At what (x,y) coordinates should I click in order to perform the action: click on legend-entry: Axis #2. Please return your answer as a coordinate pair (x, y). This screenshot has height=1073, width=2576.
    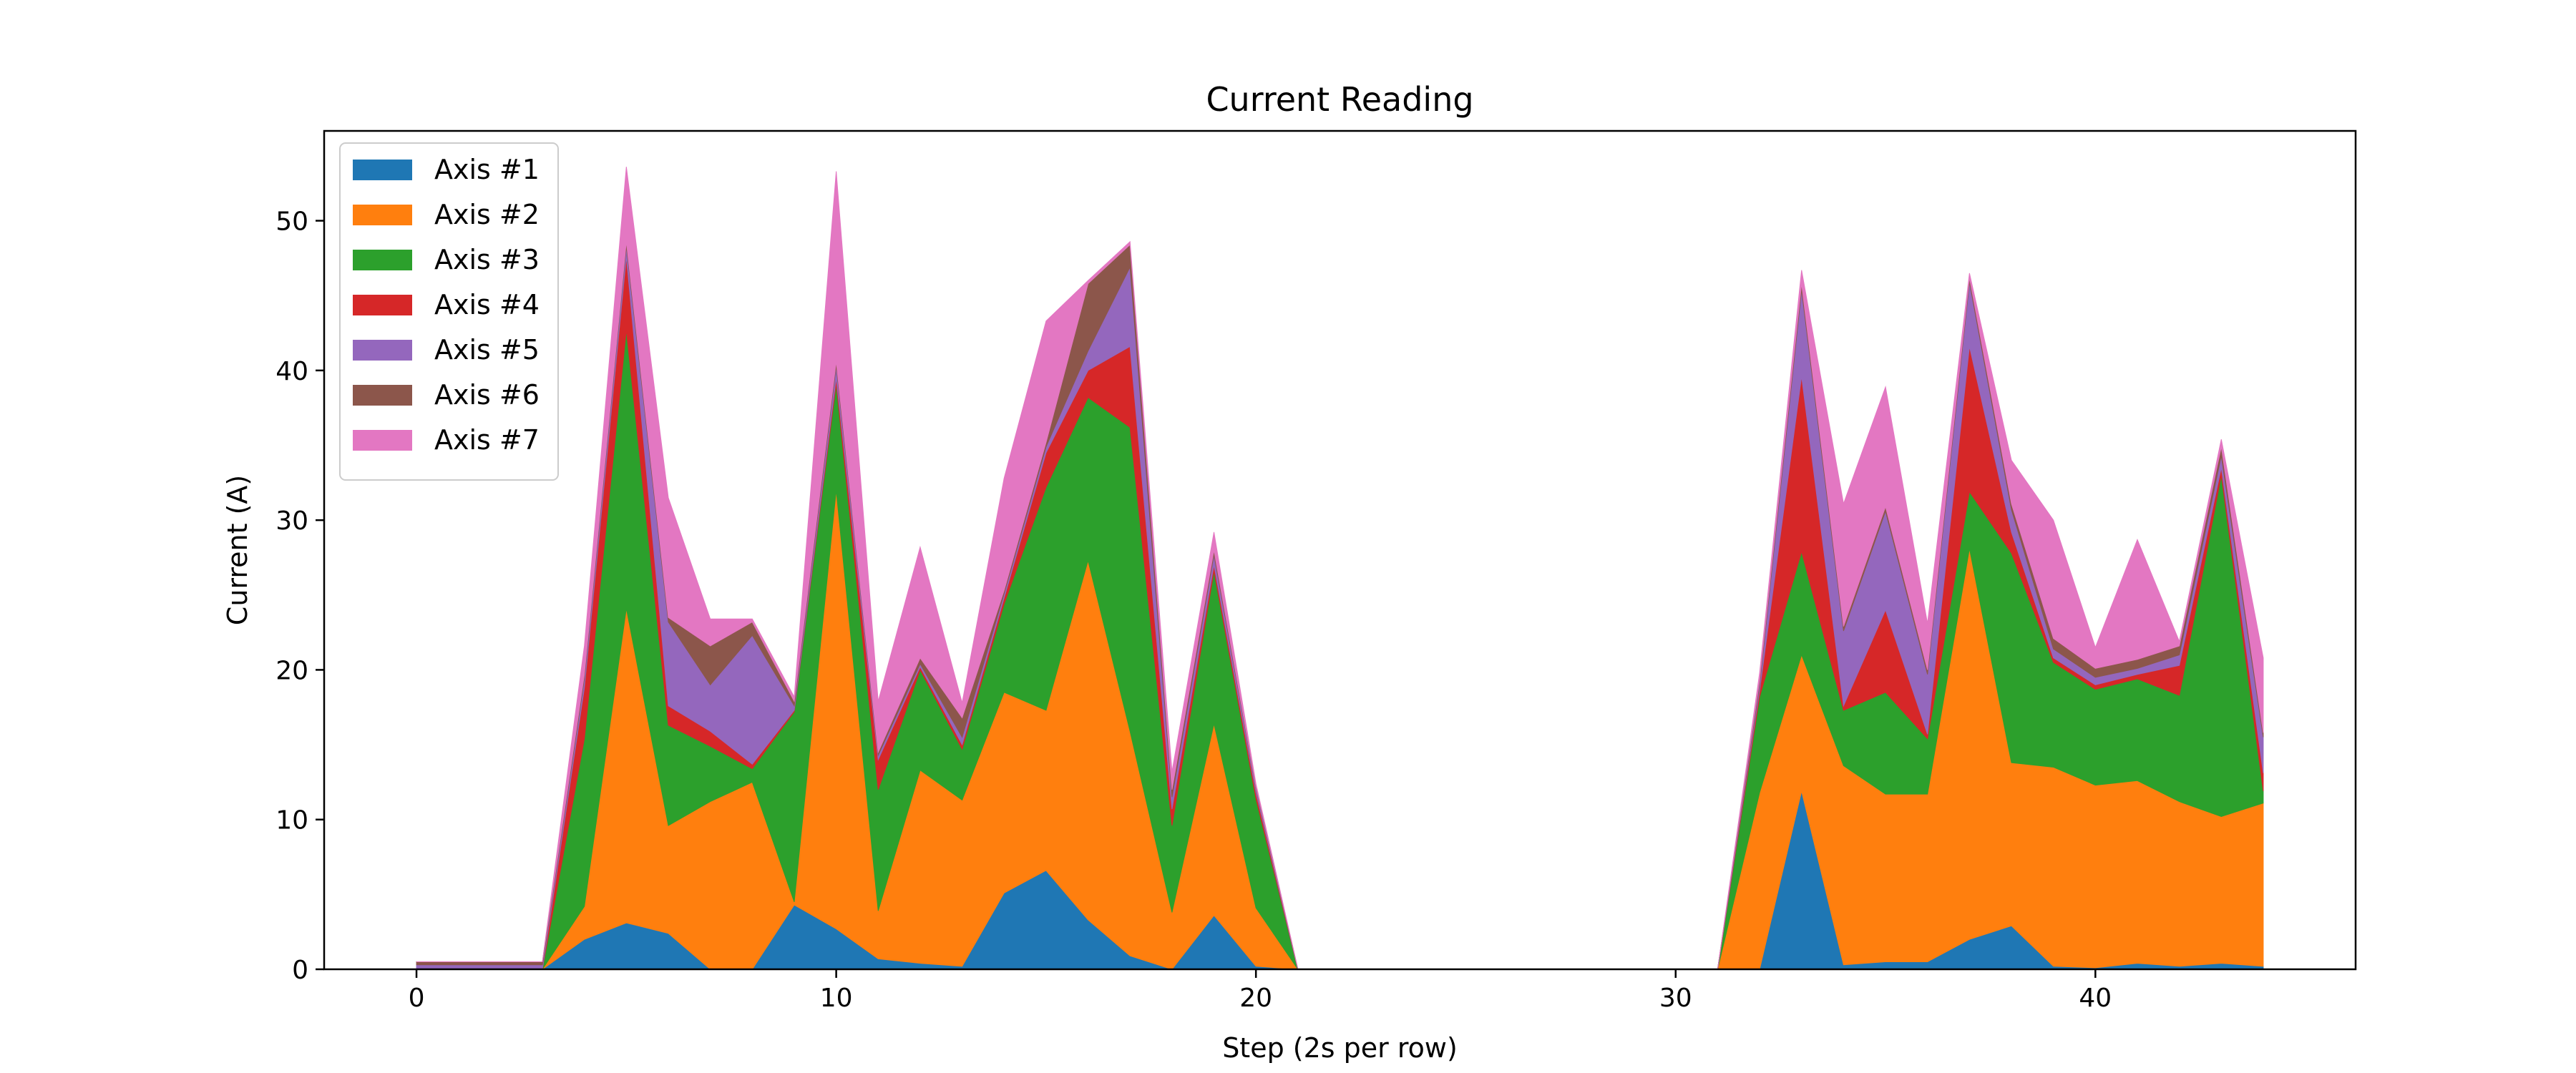
    Looking at the image, I should click on (487, 214).